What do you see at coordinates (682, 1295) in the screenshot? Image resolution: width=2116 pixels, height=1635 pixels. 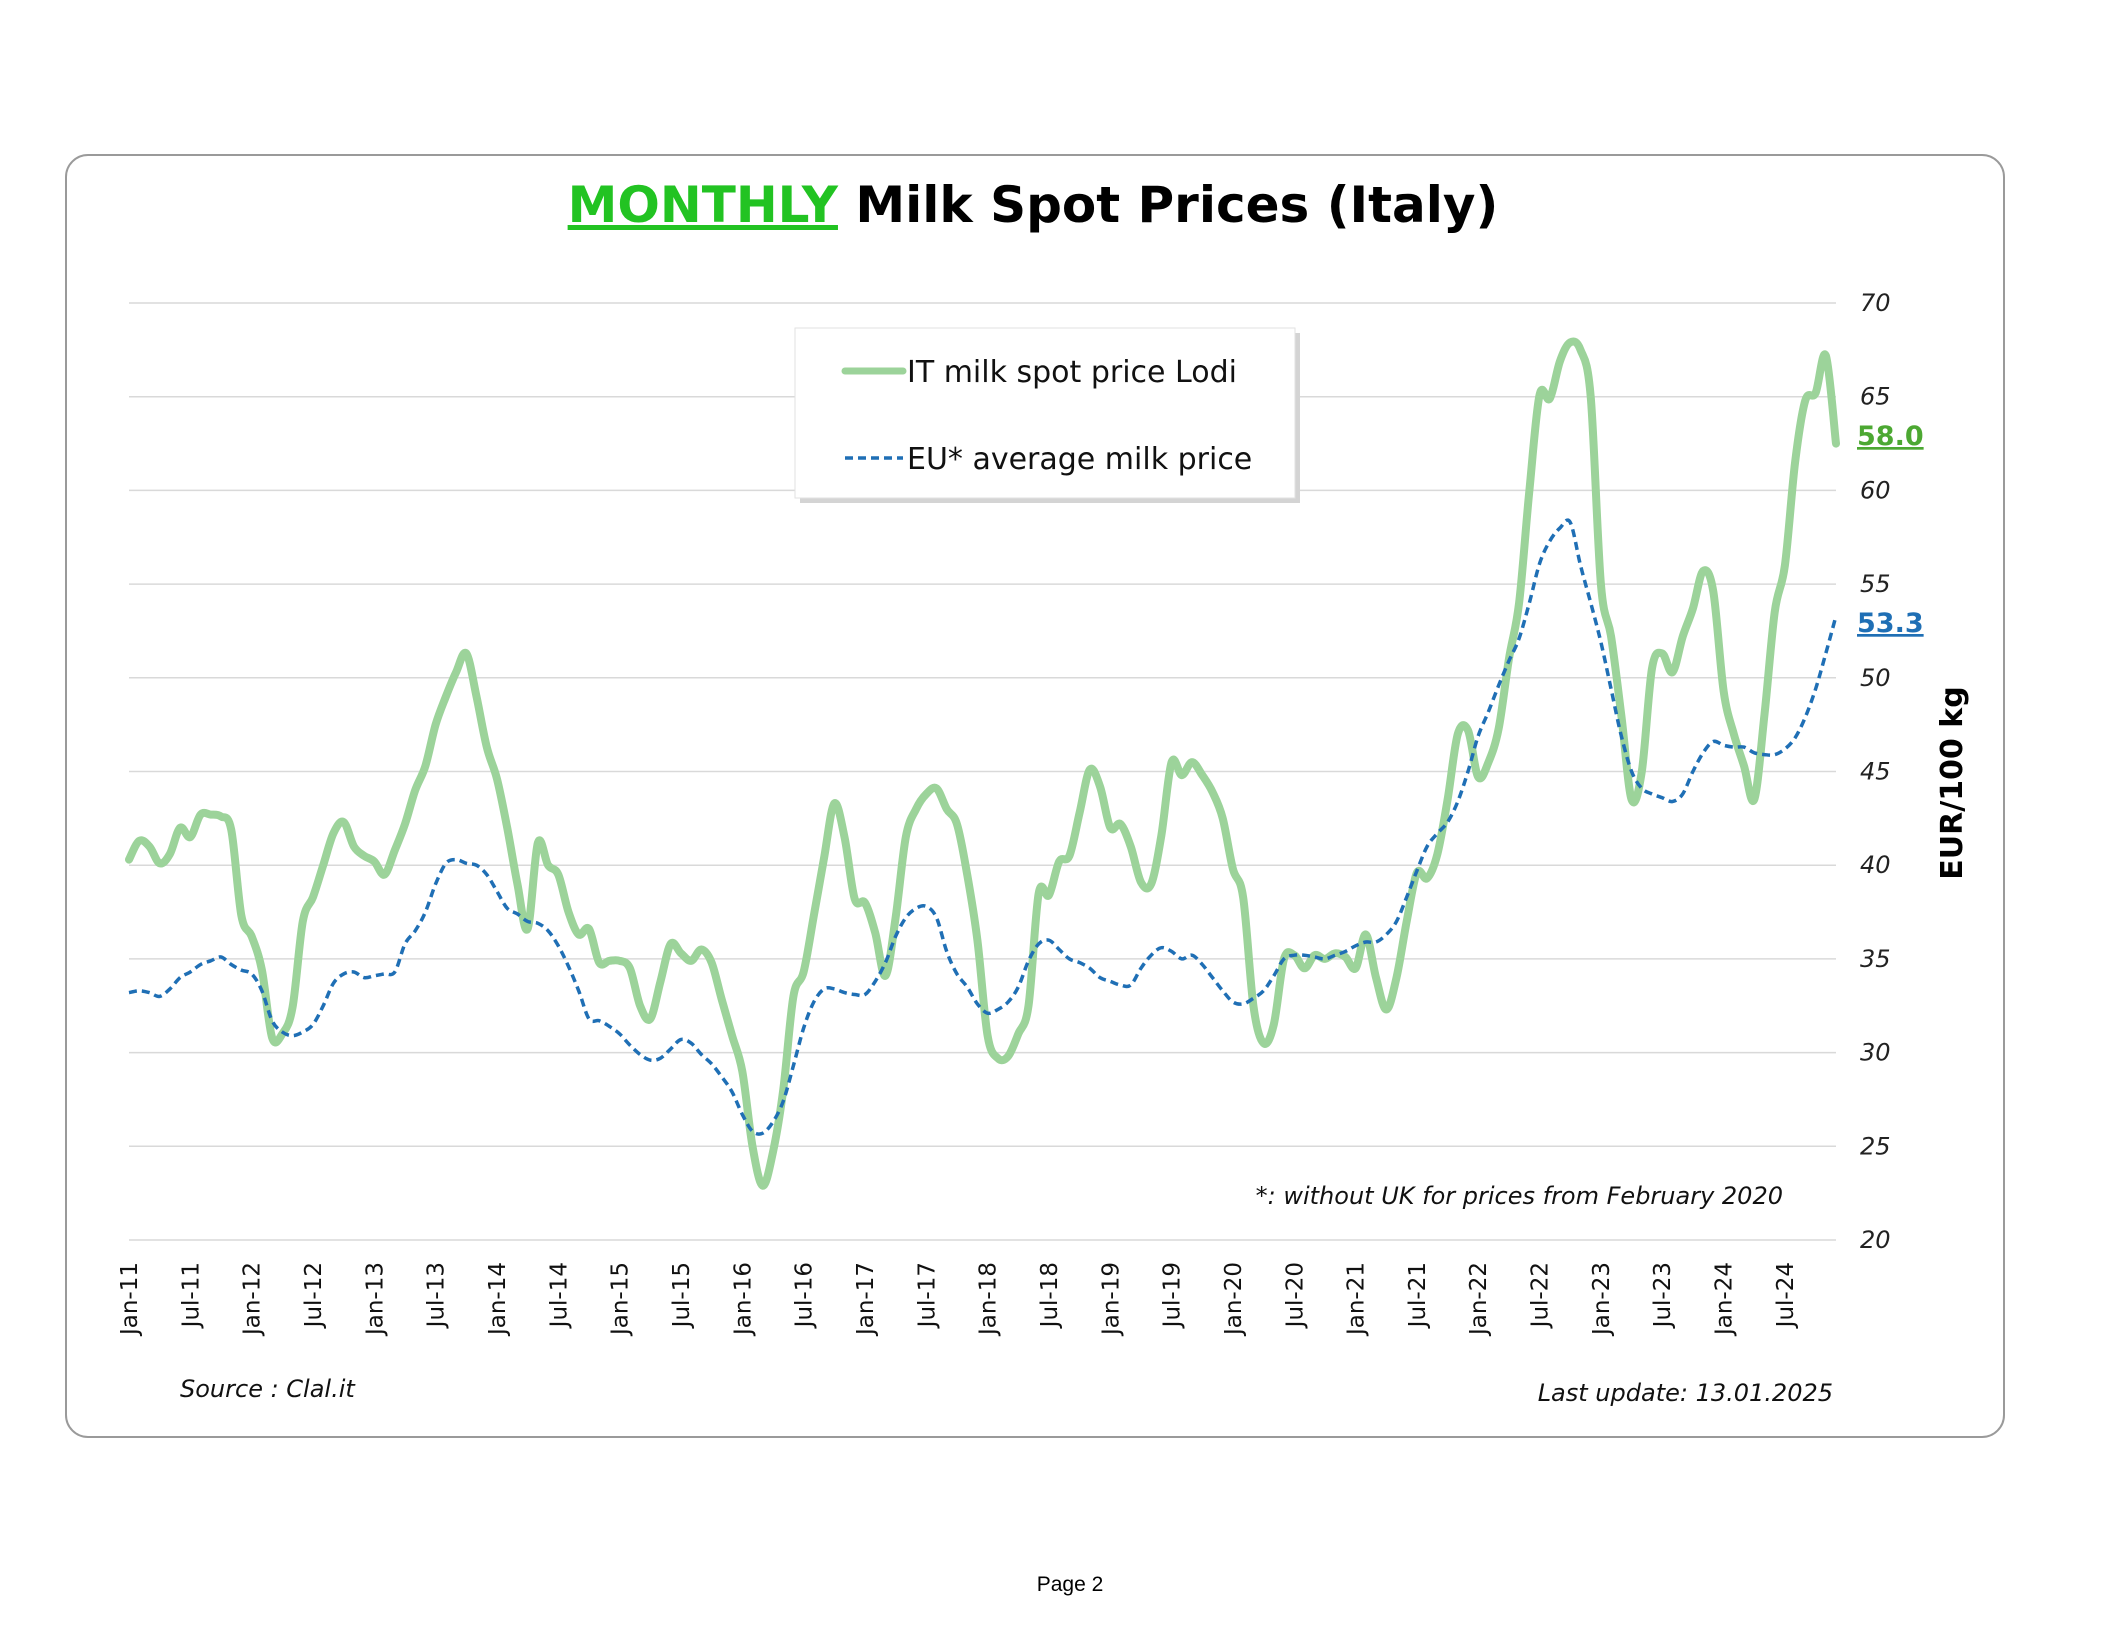 I see `x-tick-label-Jul-15: Jul-15` at bounding box center [682, 1295].